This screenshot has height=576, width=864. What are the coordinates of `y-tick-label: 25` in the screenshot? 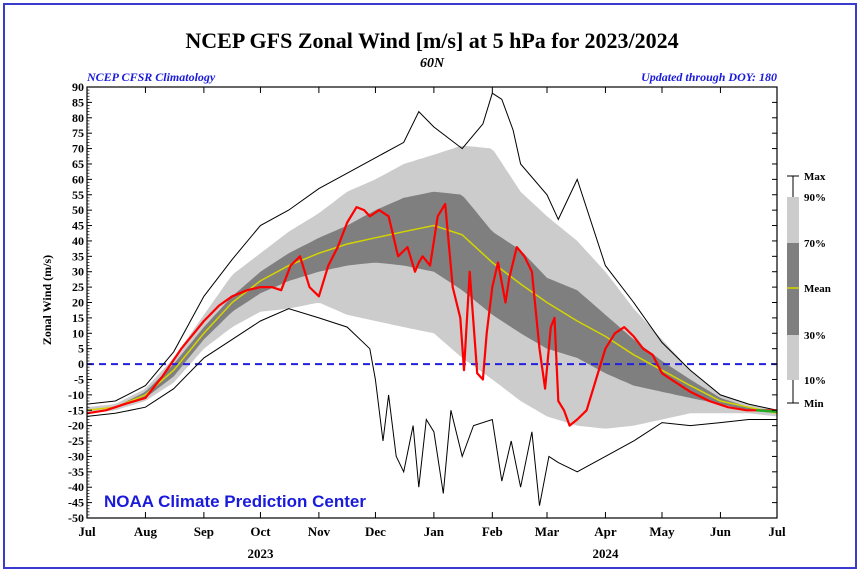 It's located at (78, 287).